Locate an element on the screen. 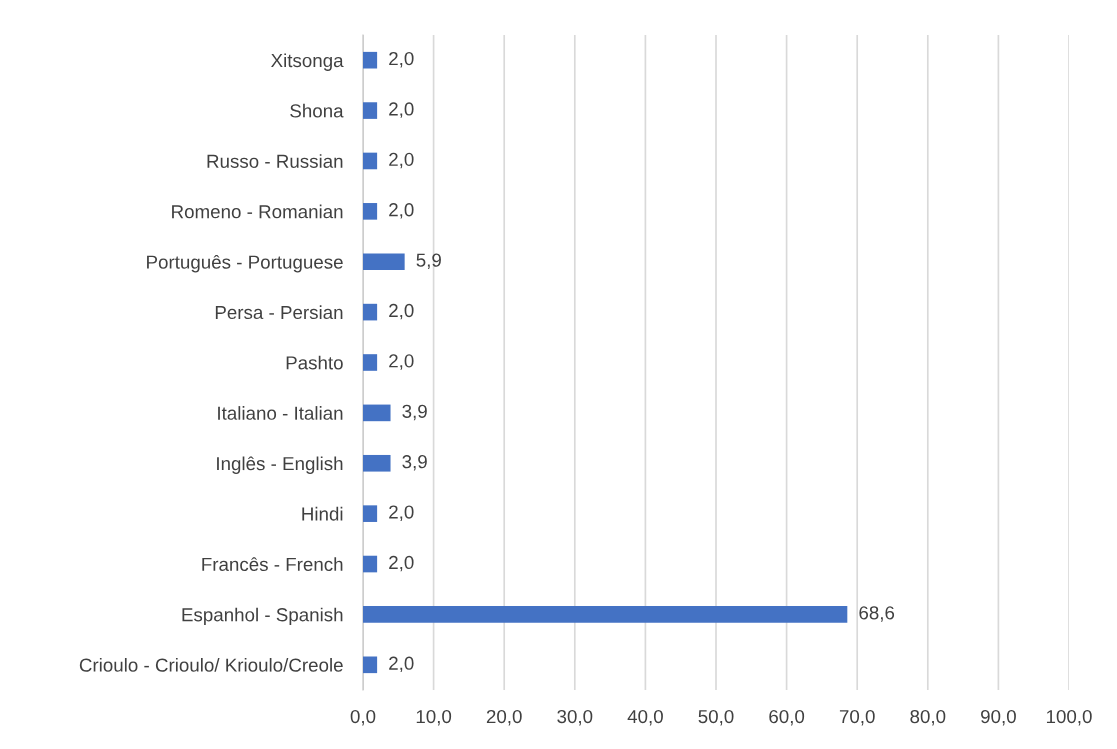  y-tick-label: Italiano - Italian is located at coordinates (280, 413).